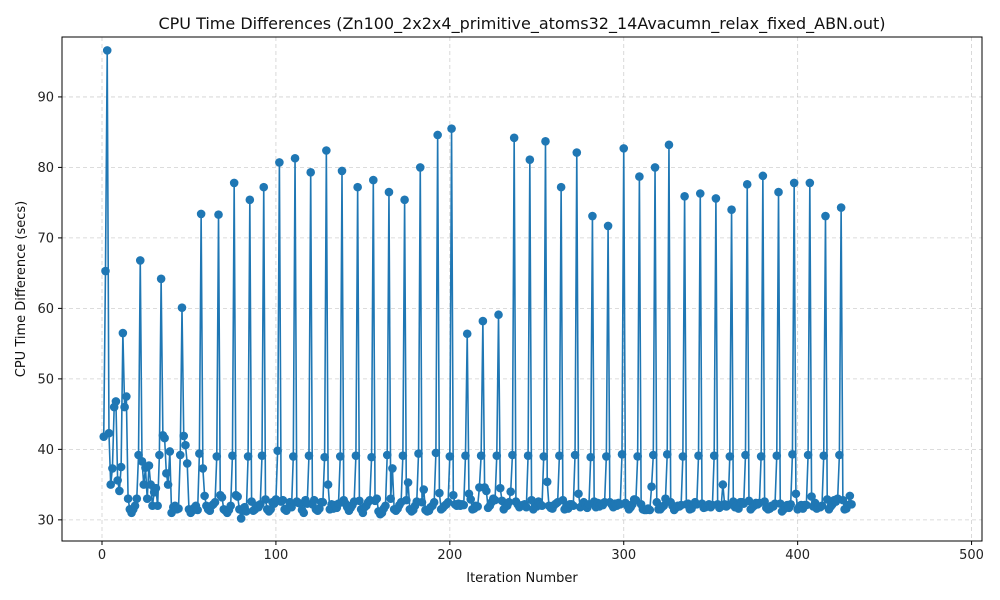 This screenshot has width=1000, height=600. I want to click on y-tick-label: 90, so click(45, 97).